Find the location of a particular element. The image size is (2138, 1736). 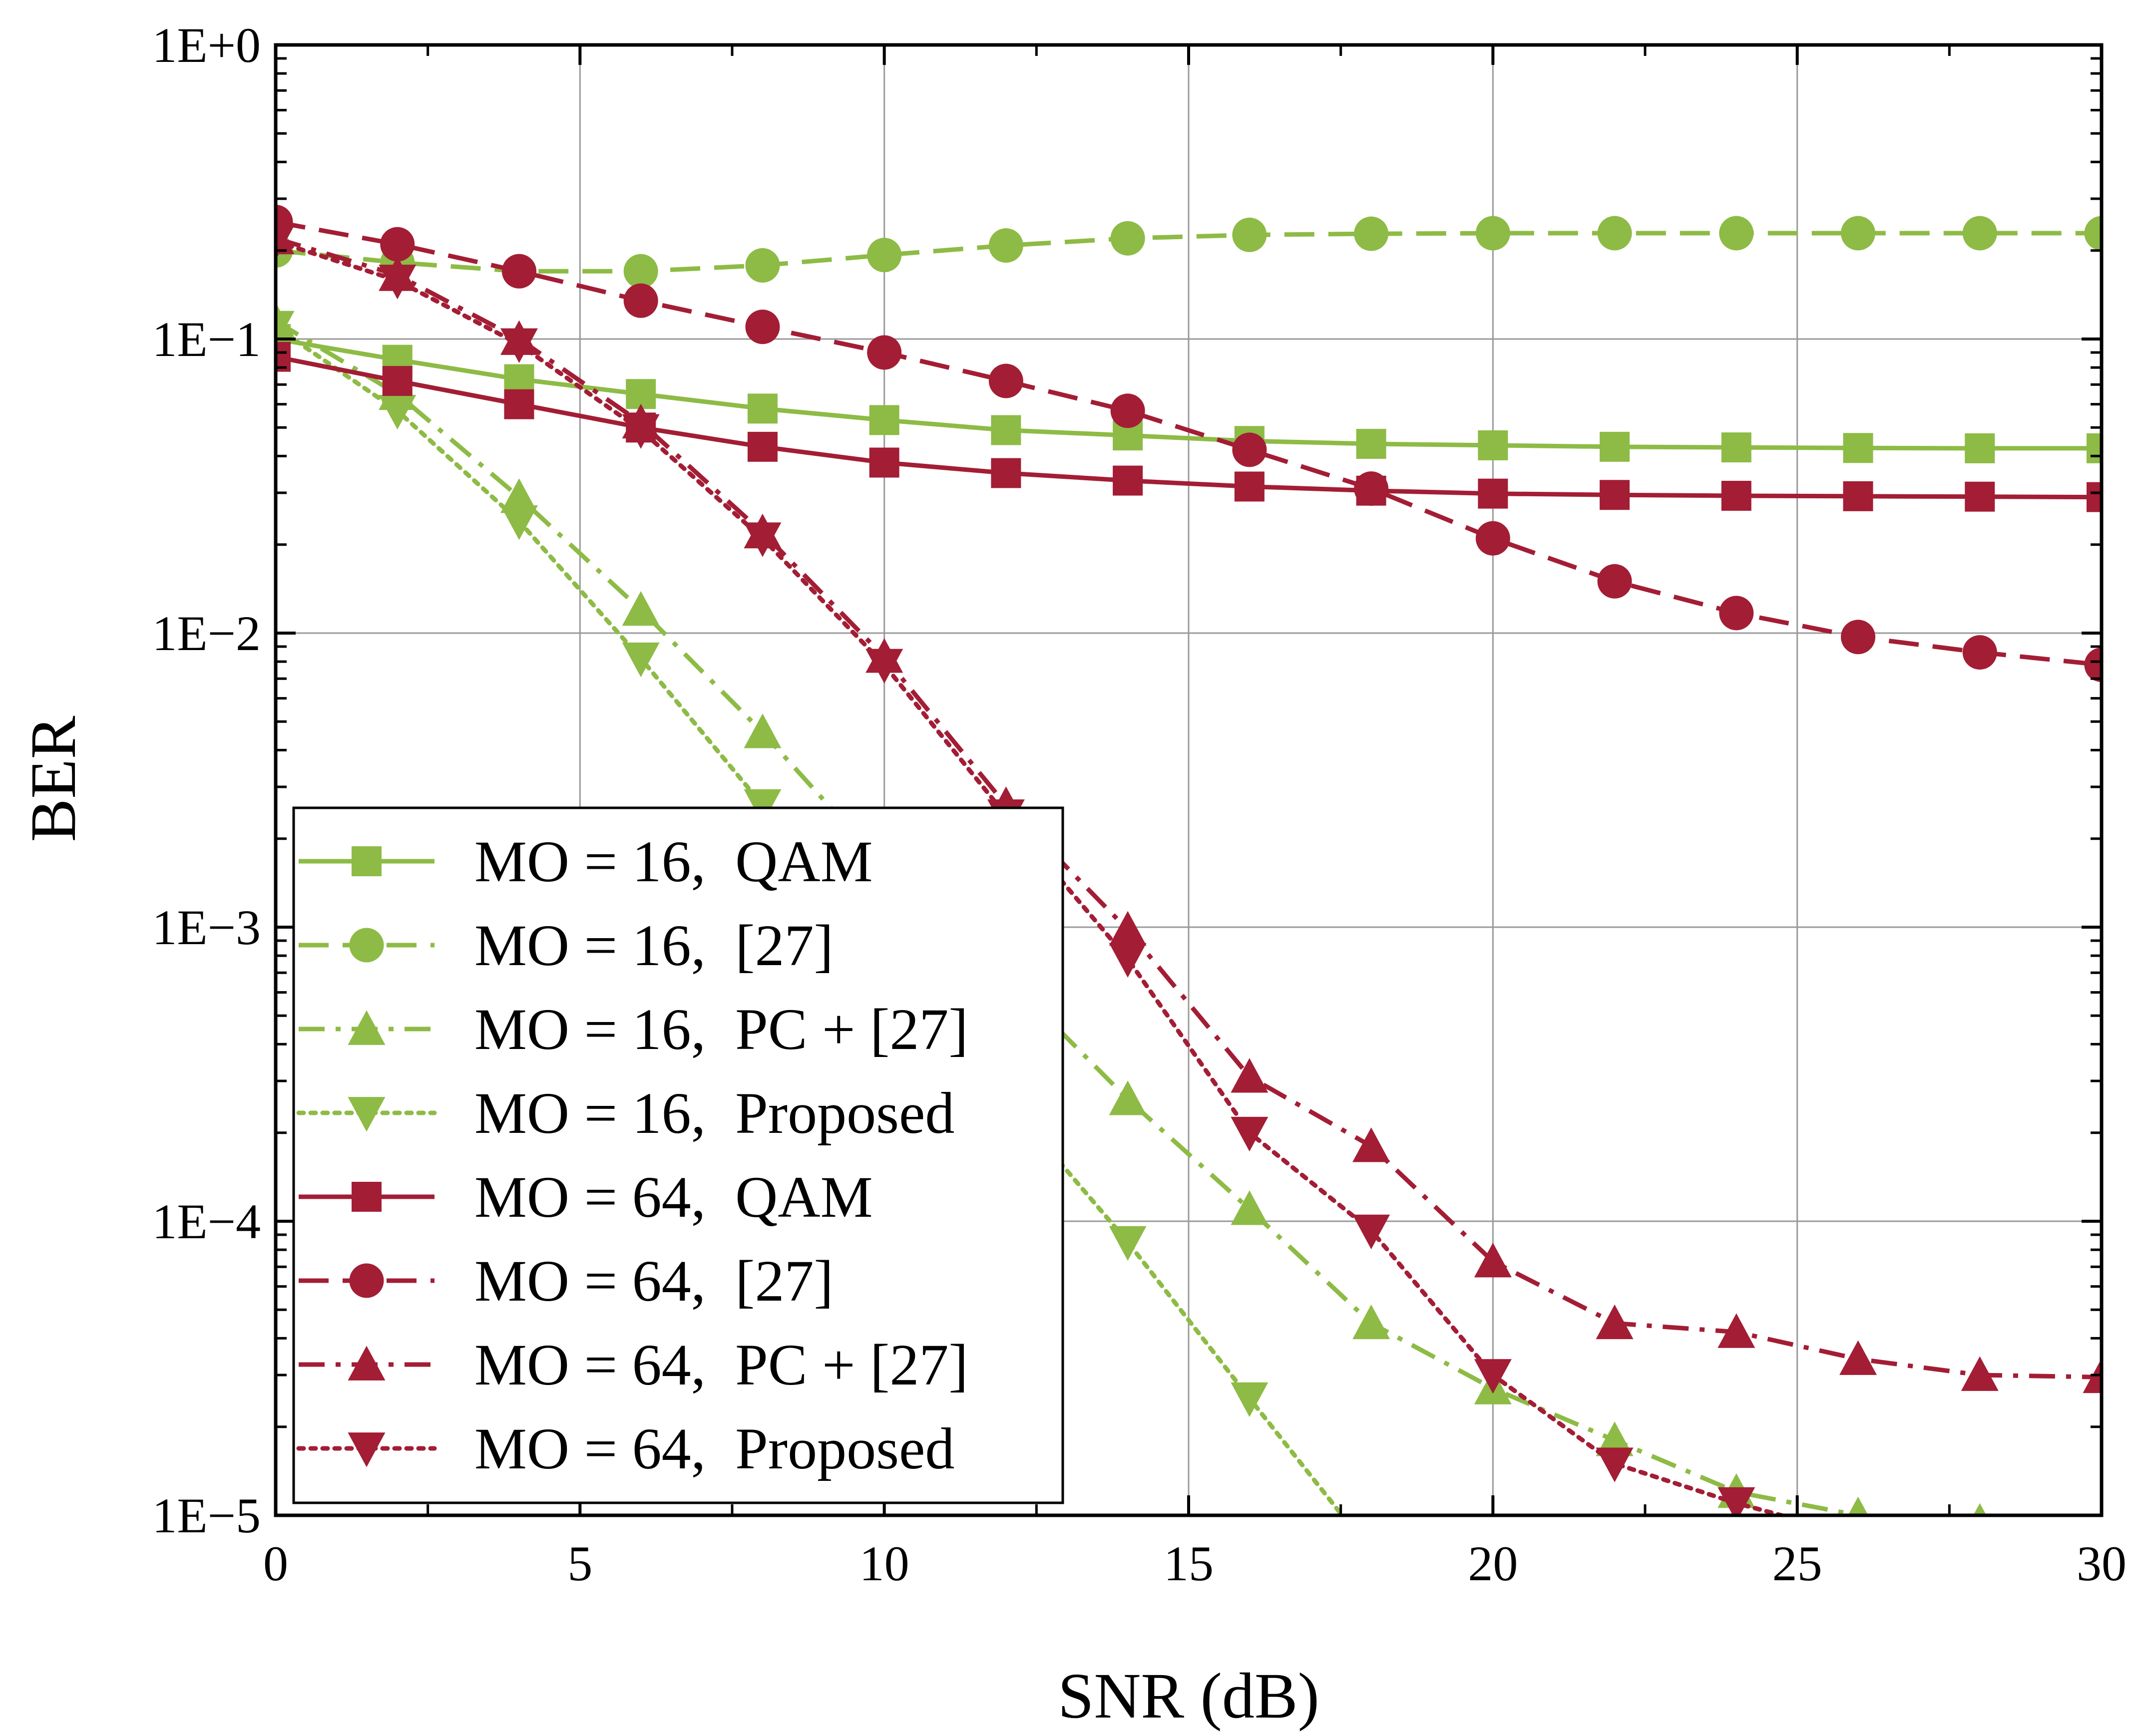

y-tick-label: 1E−1 is located at coordinates (206, 339).